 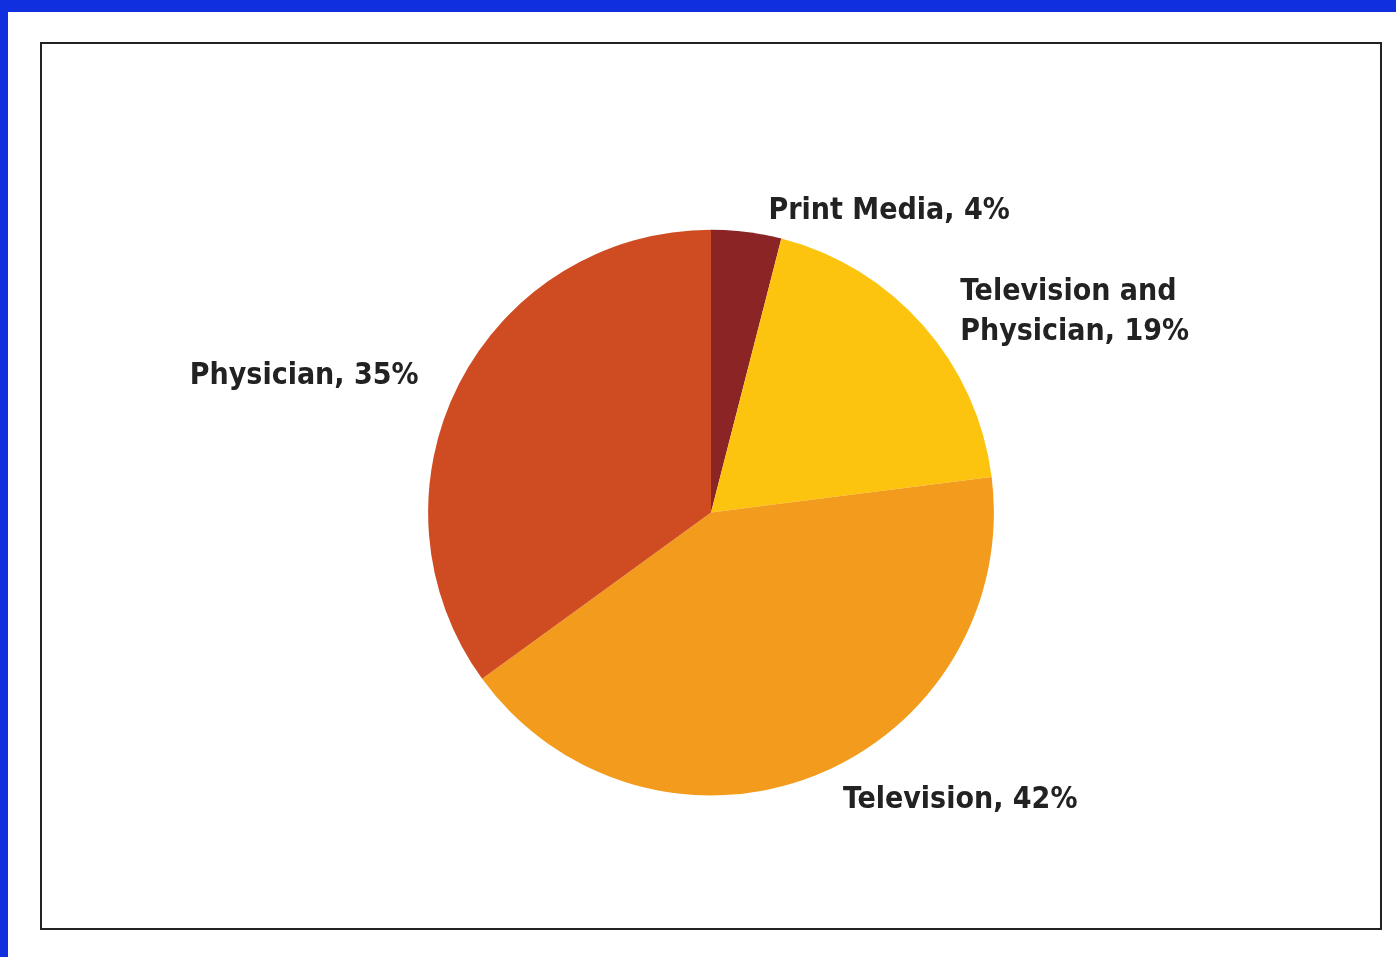 What do you see at coordinates (1075, 310) in the screenshot?
I see `slice-label: Television and Physician, 19%` at bounding box center [1075, 310].